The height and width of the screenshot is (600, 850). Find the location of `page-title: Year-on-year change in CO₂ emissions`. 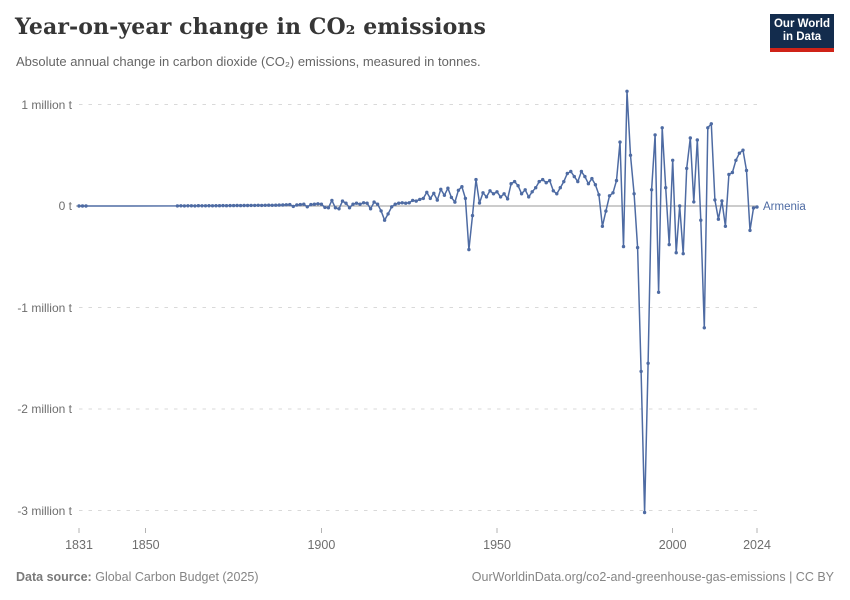

page-title: Year-on-year change in CO₂ emissions is located at coordinates (250, 27).